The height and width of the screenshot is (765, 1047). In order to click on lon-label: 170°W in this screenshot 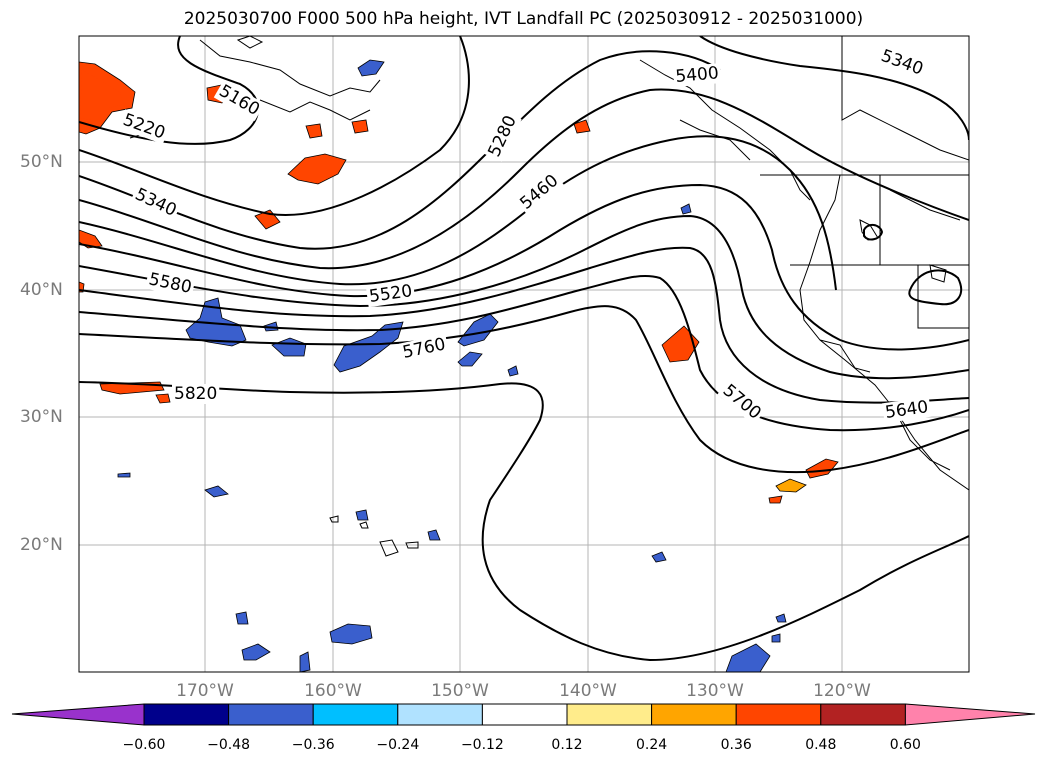, I will do `click(205, 691)`.